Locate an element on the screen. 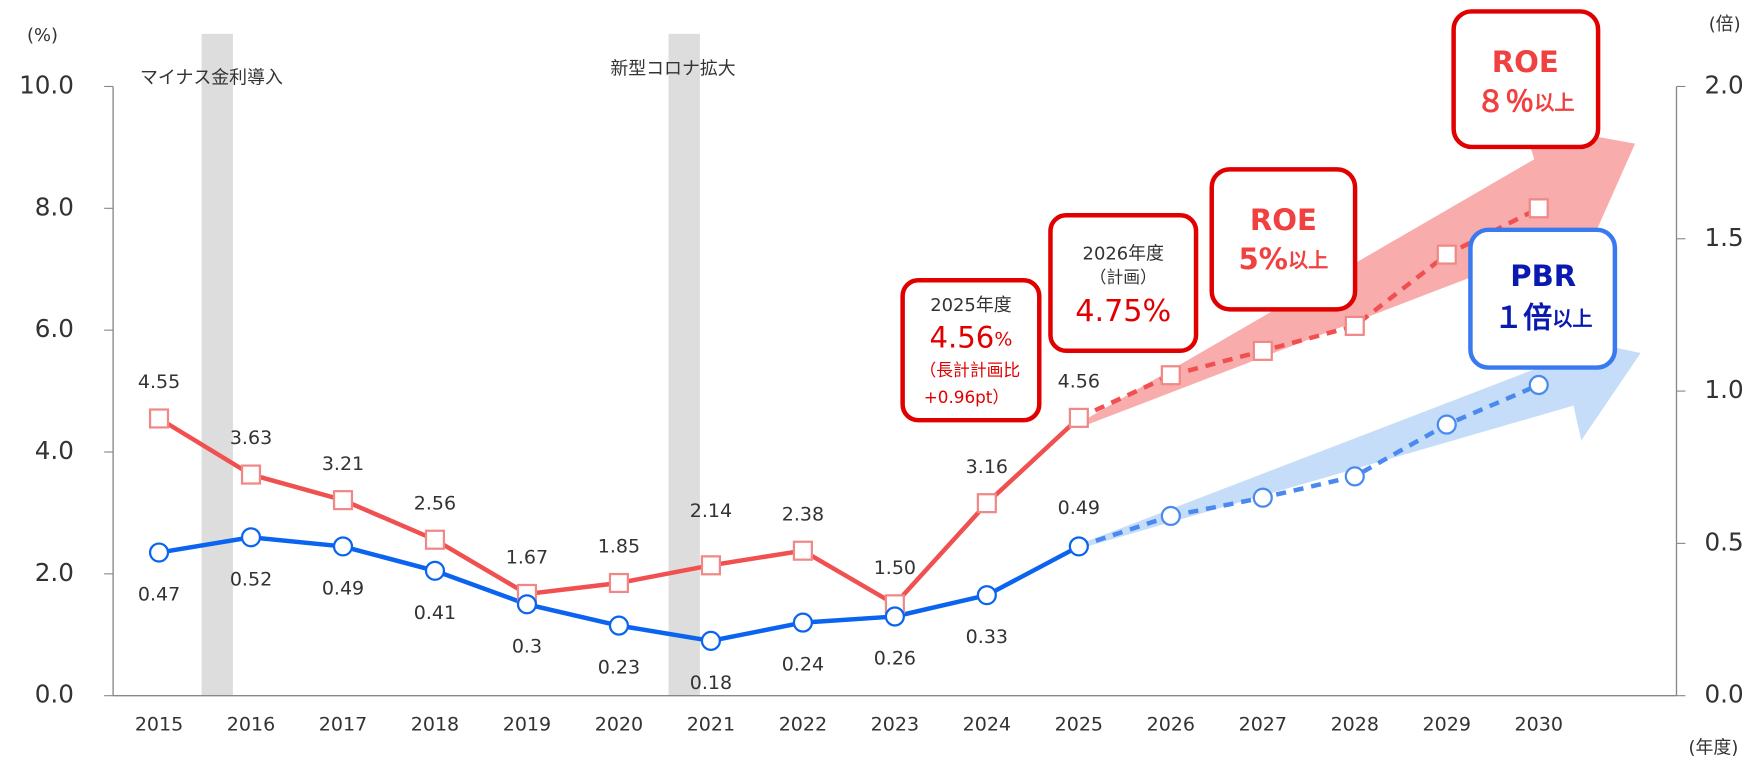 This screenshot has height=762, width=1756. target: ROE ８％以上 is located at coordinates (1526, 79).